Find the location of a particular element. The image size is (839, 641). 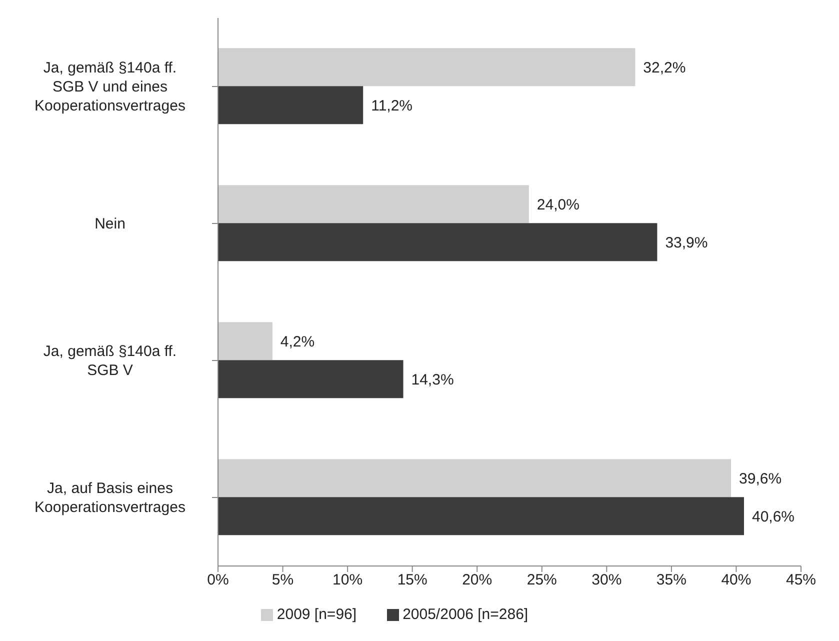

data-label: 11,2% is located at coordinates (392, 105).